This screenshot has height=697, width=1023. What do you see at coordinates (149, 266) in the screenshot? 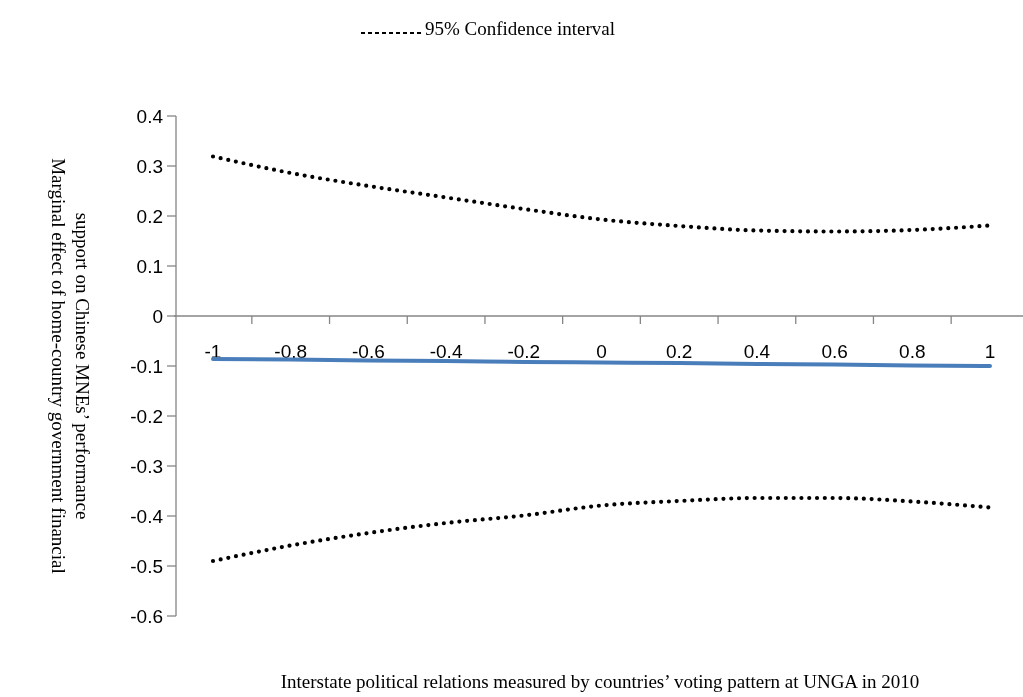
I see `y-tick-label: 0.1` at bounding box center [149, 266].